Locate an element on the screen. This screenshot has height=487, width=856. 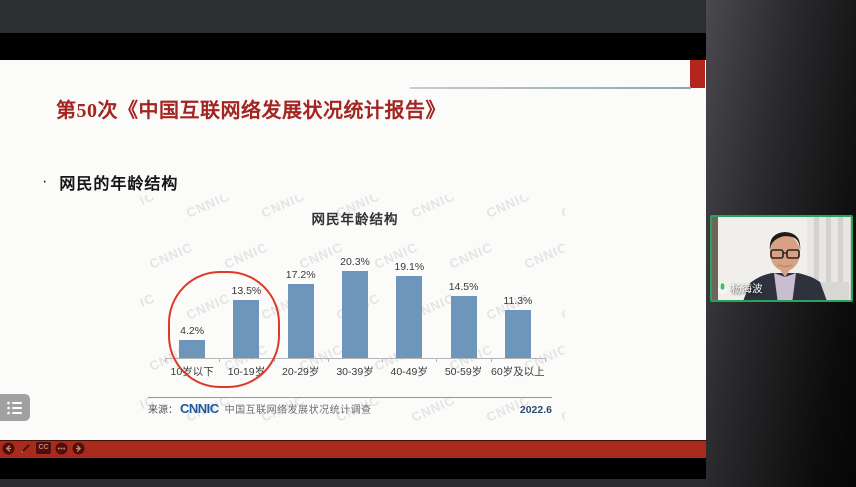
annotate-pen-icon is located at coordinates (25, 448).